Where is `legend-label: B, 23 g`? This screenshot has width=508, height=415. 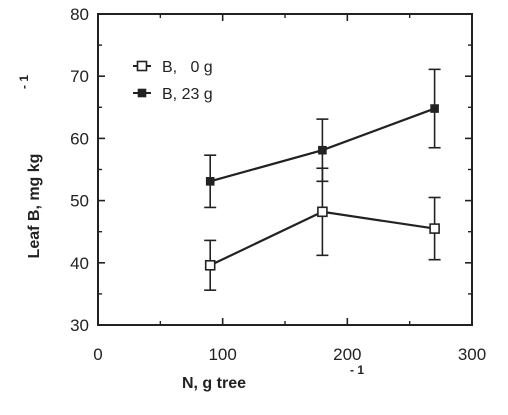
legend-label: B, 23 g is located at coordinates (187, 94).